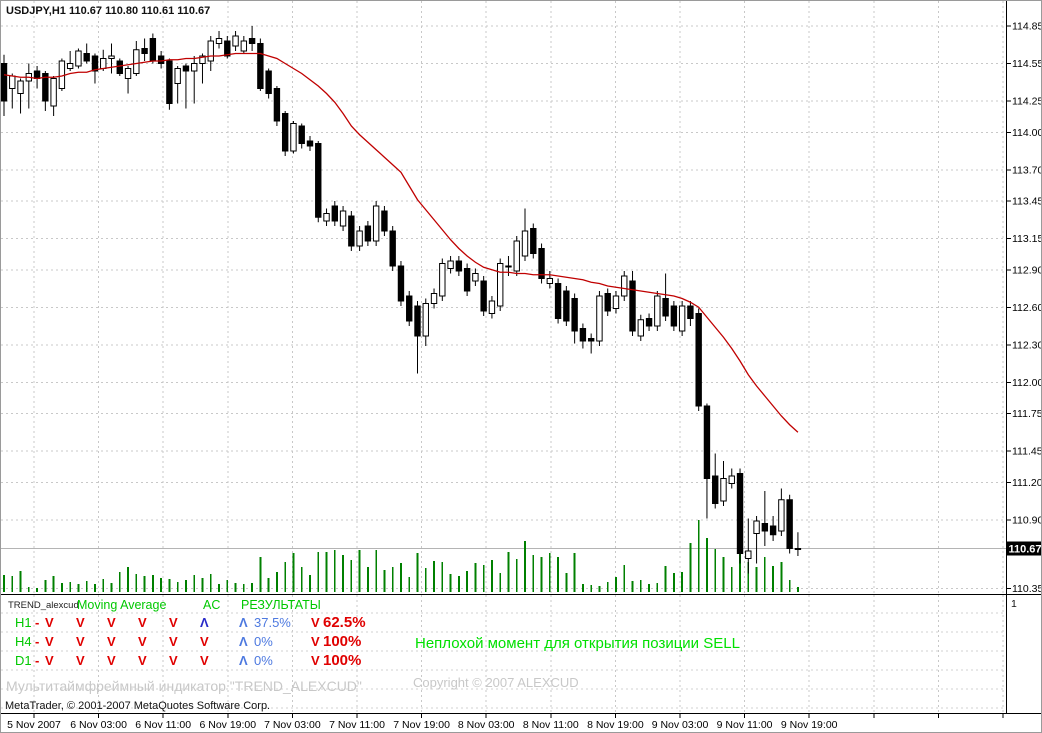  Describe the element at coordinates (227, 725) in the screenshot. I see `date-axis-label: 6 Nov 19:00` at that location.